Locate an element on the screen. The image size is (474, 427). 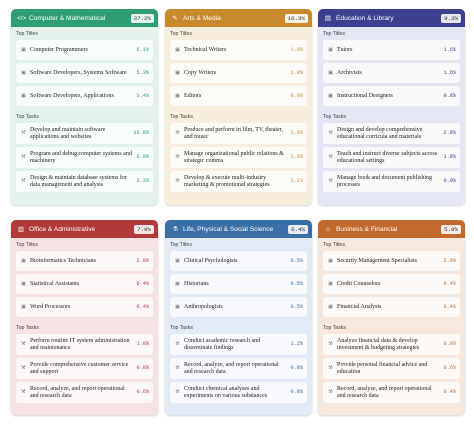
task-value: 1.8% is located at coordinates (449, 157).